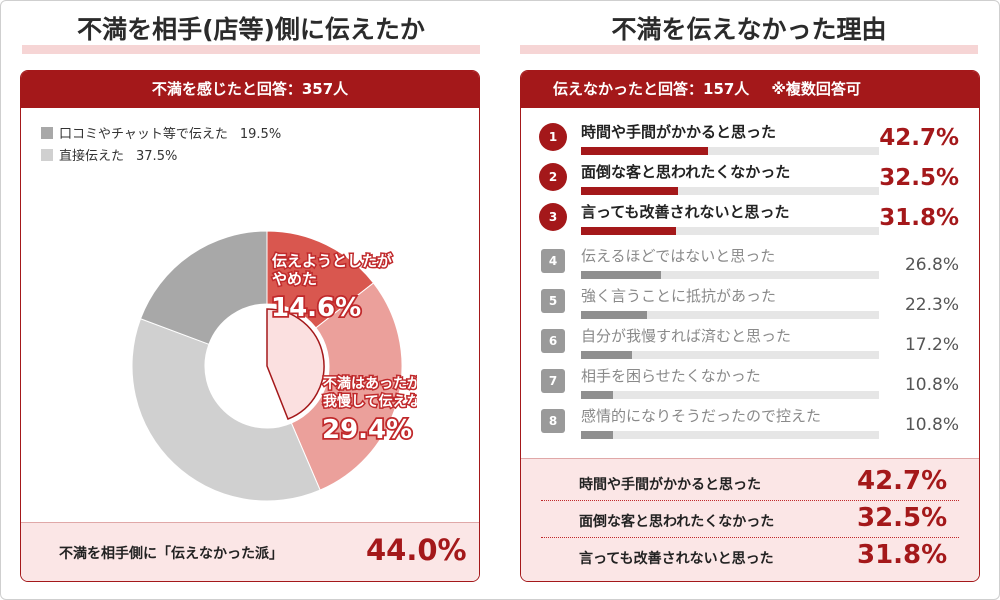 This screenshot has height=600, width=1000. I want to click on legend-item-chat: 口コミやチャット等で伝えた 19.5%, so click(161, 132).